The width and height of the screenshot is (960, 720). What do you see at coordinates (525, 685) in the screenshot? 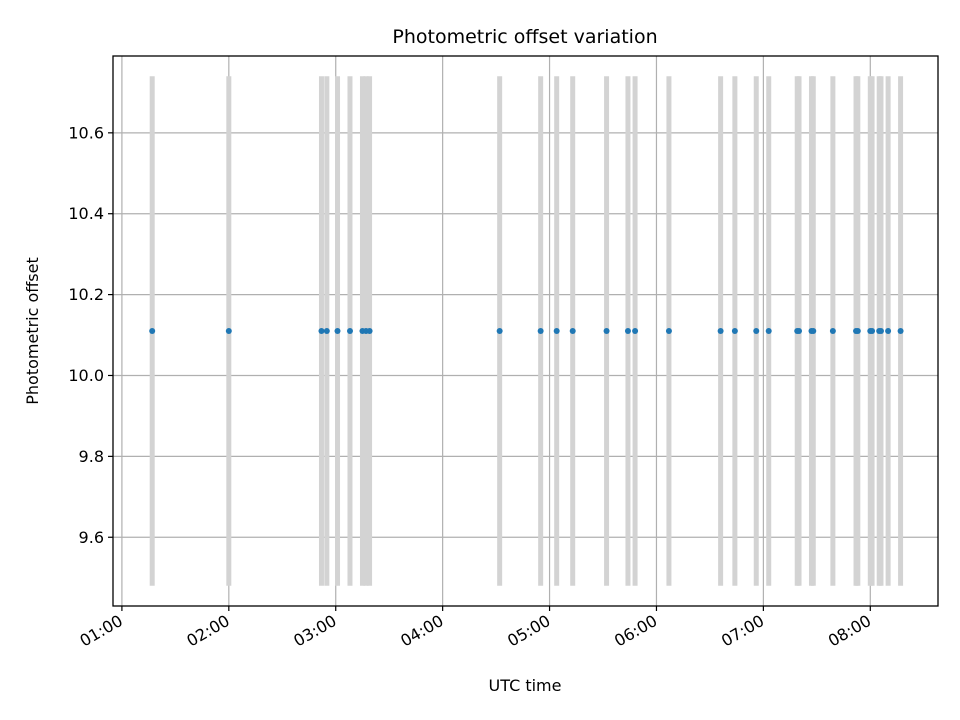
I see `x-axis-title: UTC time` at bounding box center [525, 685].